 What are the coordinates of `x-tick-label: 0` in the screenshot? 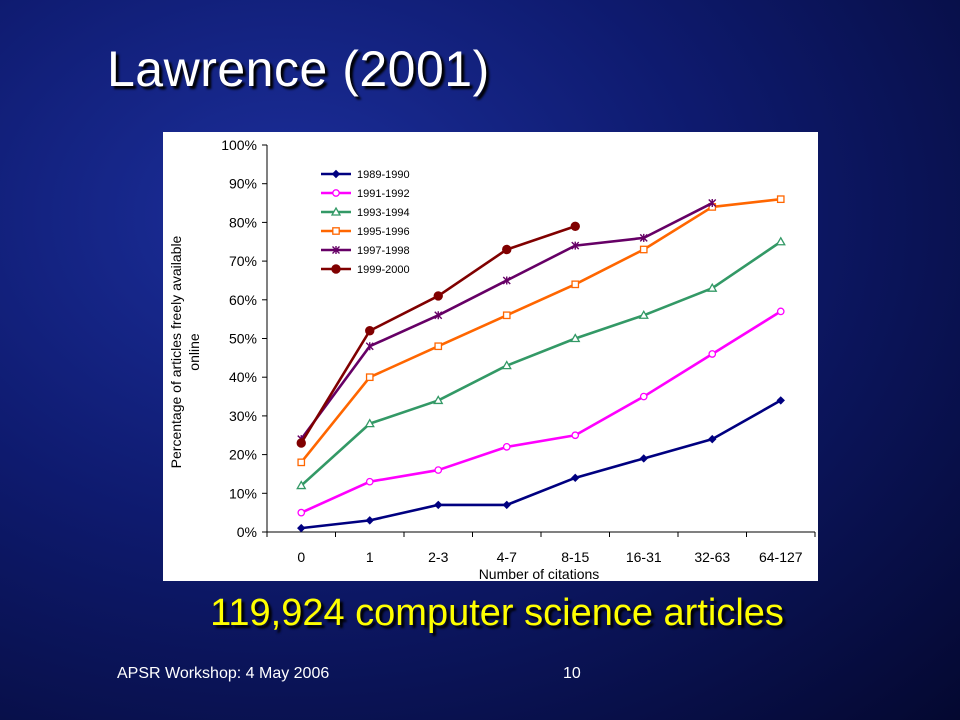 It's located at (301, 557).